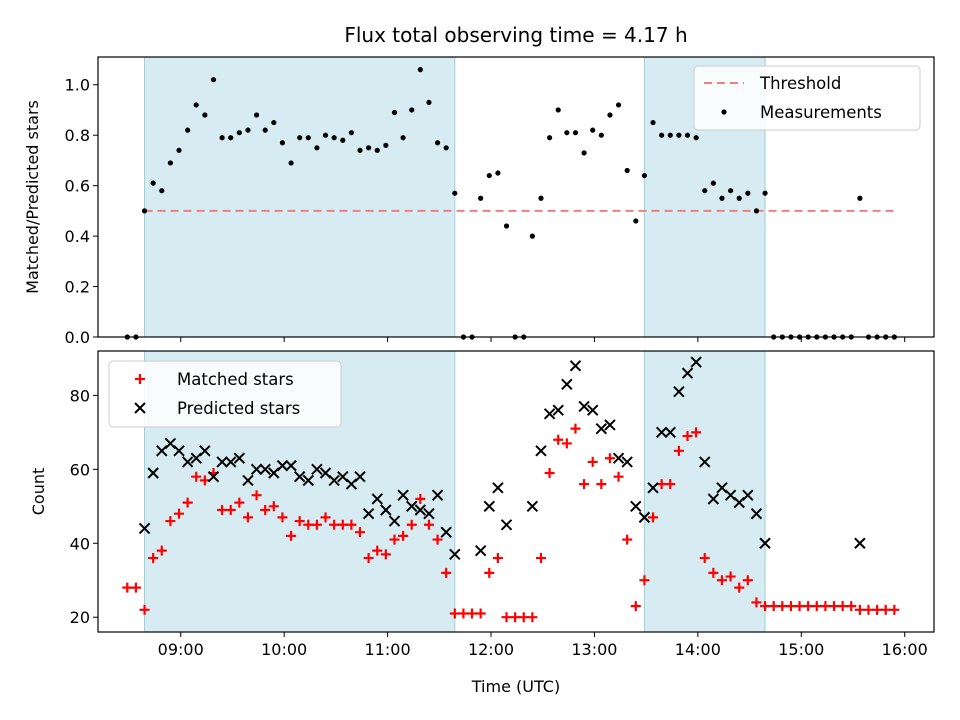  I want to click on count-legend: Matched stars Predicted stars, so click(225, 394).